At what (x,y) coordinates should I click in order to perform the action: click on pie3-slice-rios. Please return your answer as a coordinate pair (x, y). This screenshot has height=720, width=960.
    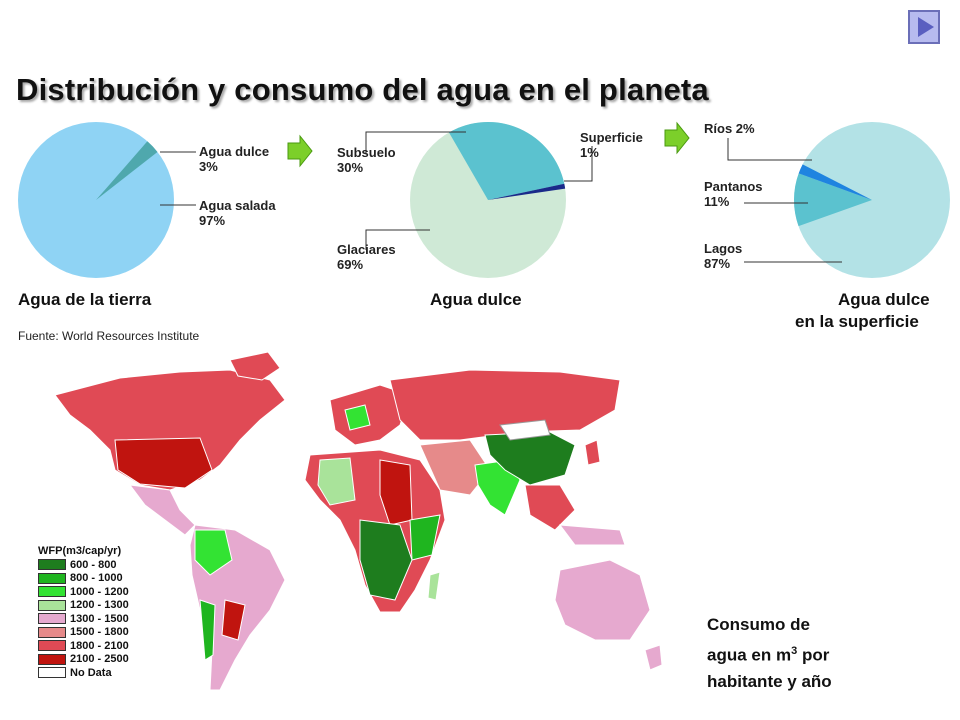
    Looking at the image, I should click on (835, 182).